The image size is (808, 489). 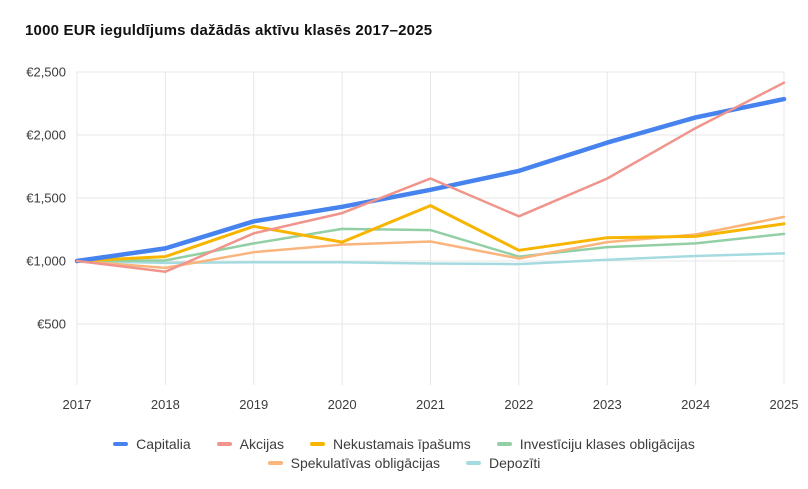 I want to click on x-tick-label-2019: 2019, so click(x=253, y=404).